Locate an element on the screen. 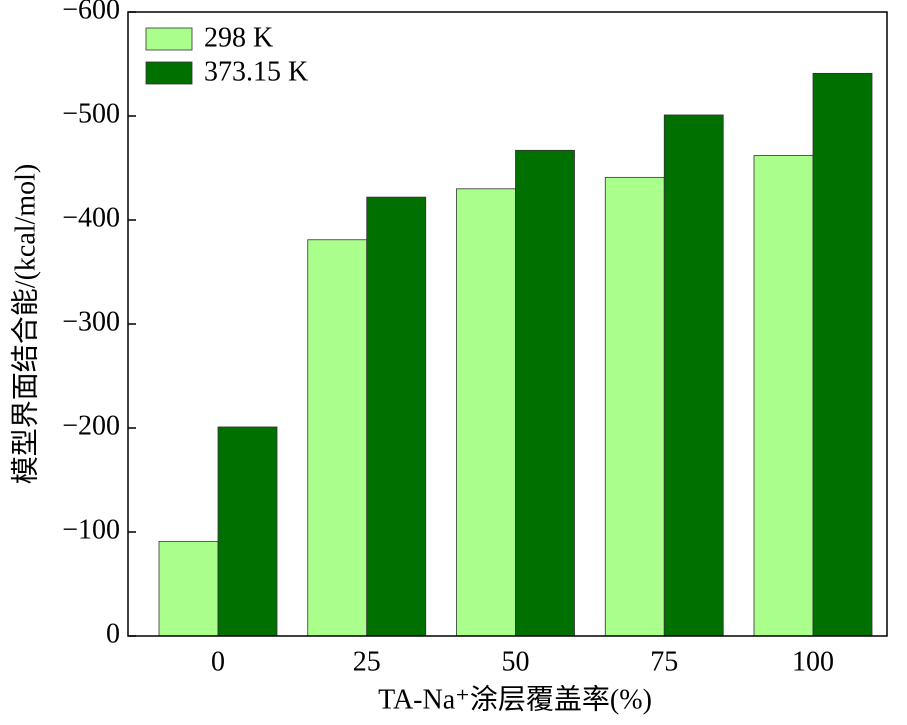 This screenshot has width=907, height=725. x-tick-label: 0 is located at coordinates (218, 661).